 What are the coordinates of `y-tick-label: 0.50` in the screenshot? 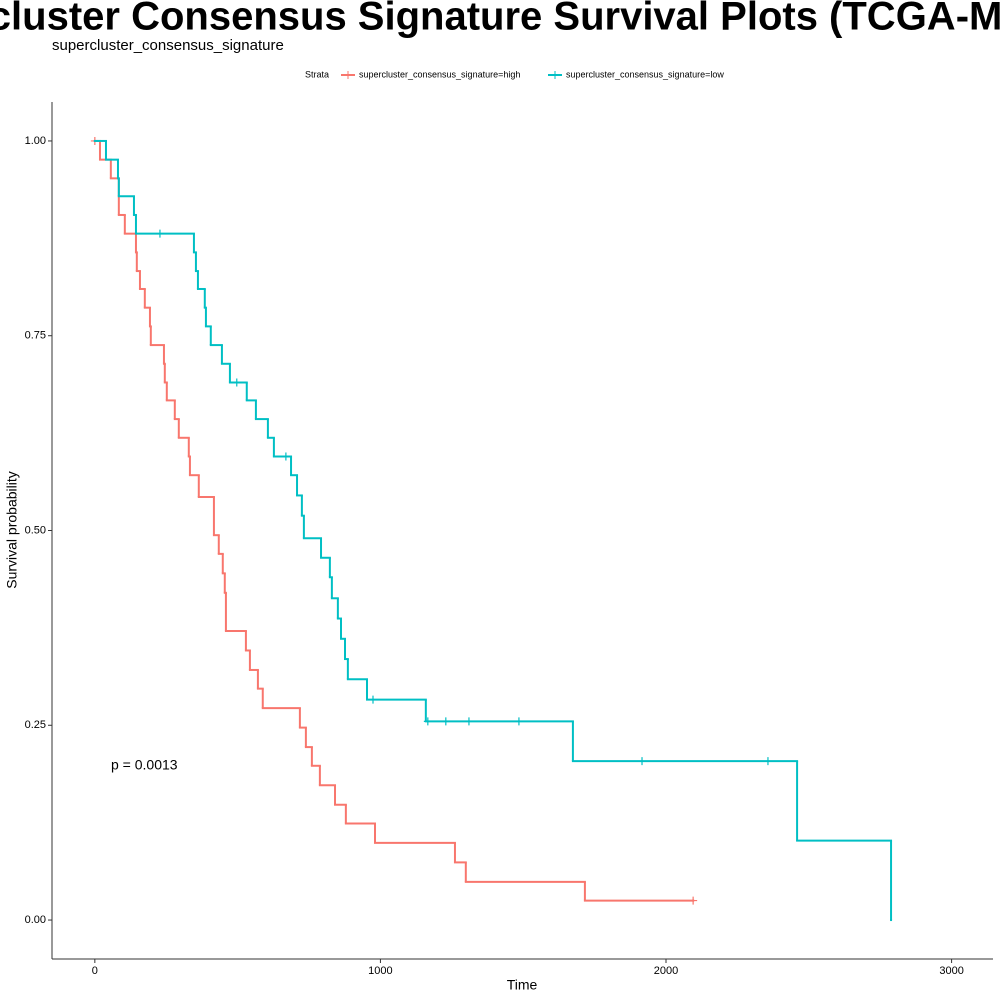 It's located at (35, 530).